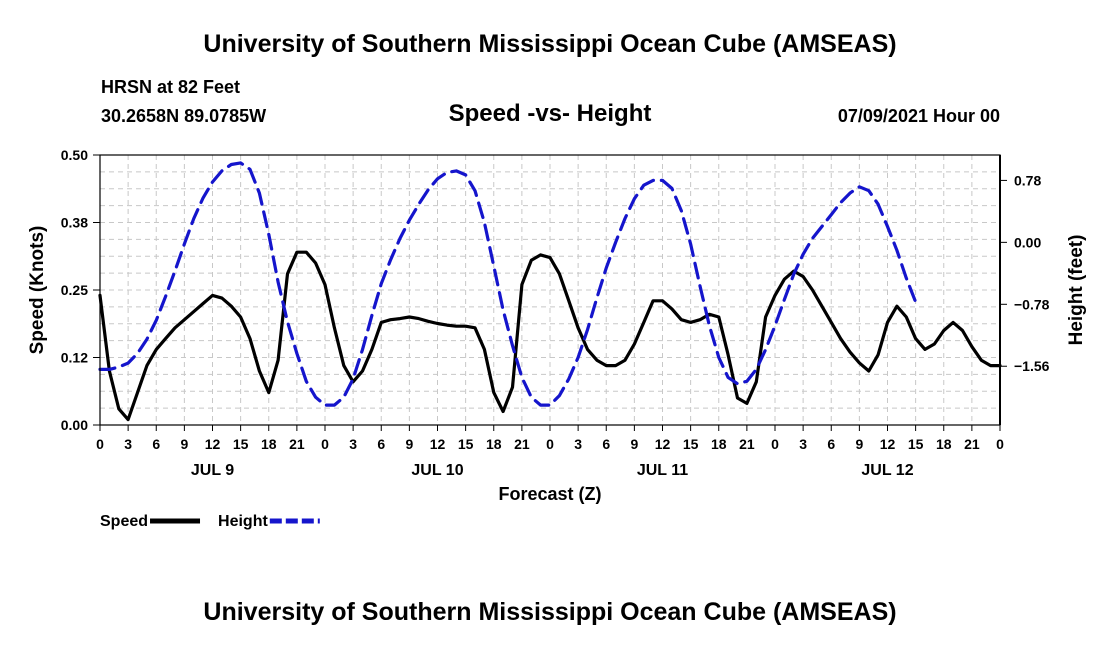 The width and height of the screenshot is (1100, 650). What do you see at coordinates (918, 116) in the screenshot?
I see `forecast-date-label: 07/09/2021 Hour 00` at bounding box center [918, 116].